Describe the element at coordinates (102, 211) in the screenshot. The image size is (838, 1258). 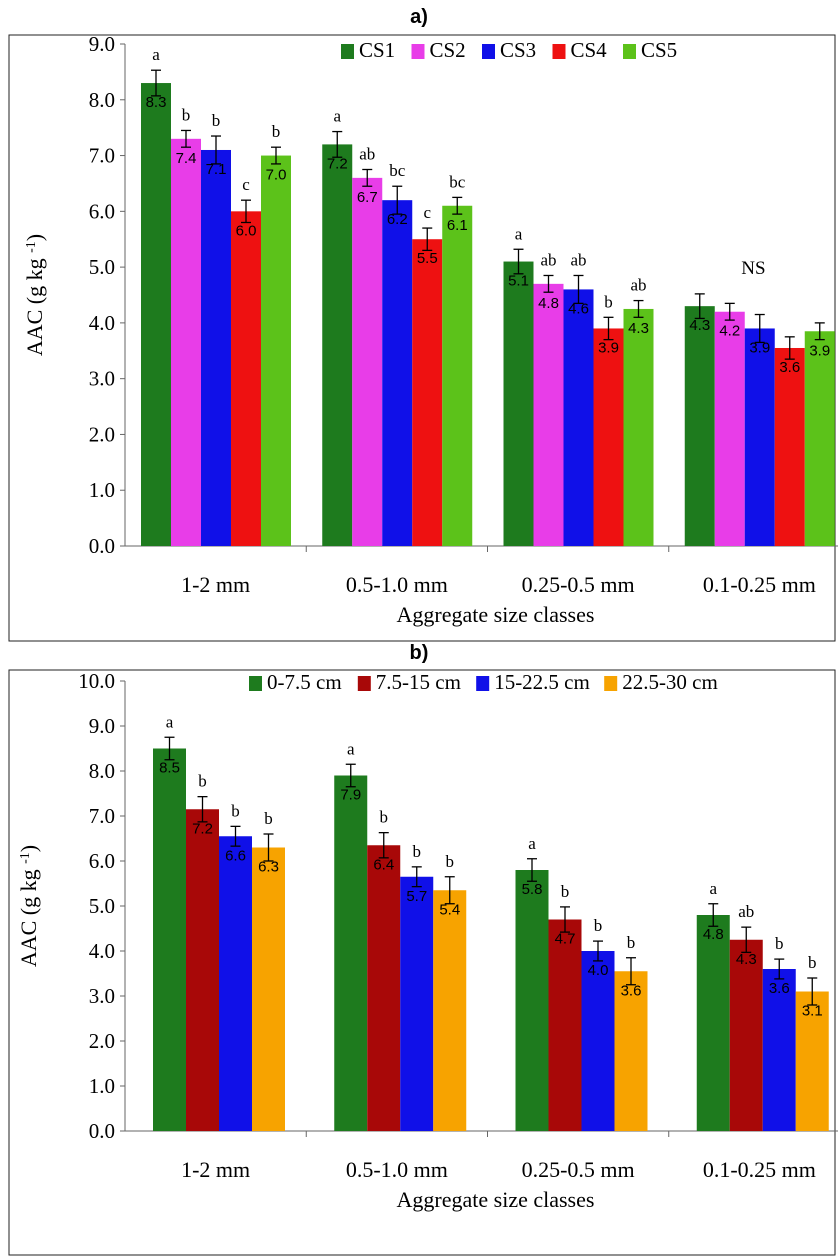
I see `y-tick-label: 6.0` at that location.